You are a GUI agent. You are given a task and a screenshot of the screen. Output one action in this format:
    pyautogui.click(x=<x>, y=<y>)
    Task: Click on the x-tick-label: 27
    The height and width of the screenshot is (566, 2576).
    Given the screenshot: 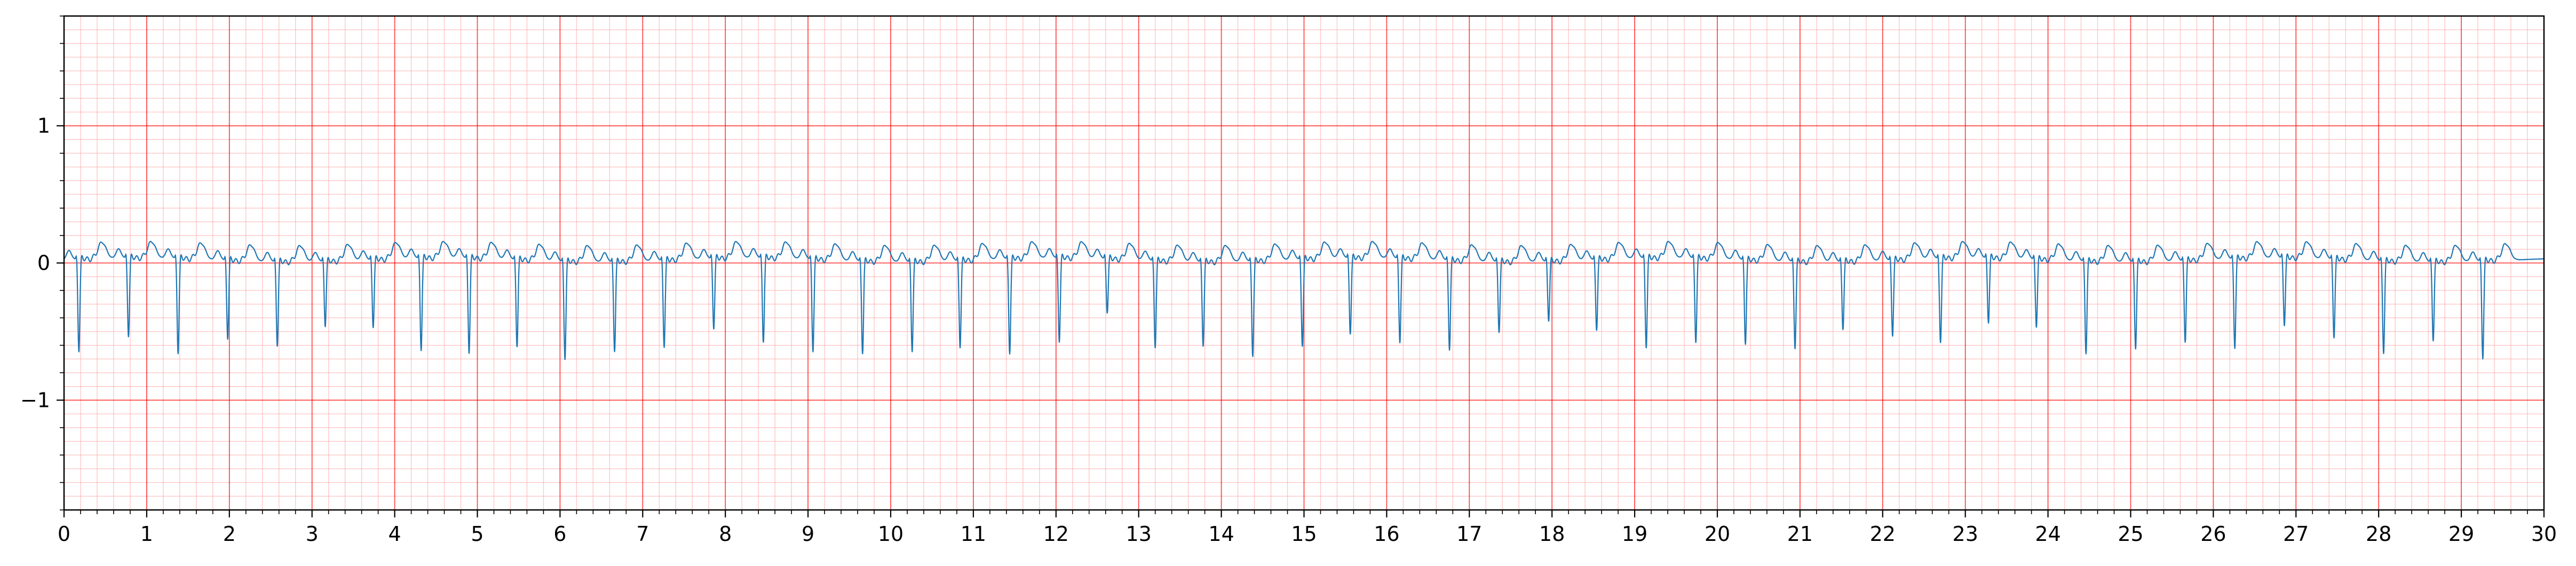 What is the action you would take?
    pyautogui.click(x=2296, y=534)
    